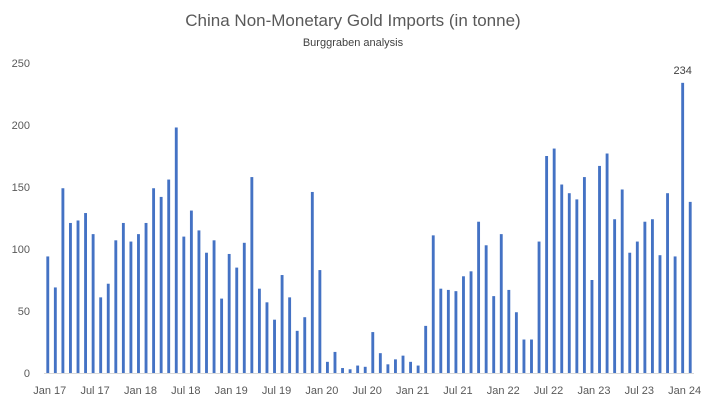  Describe the element at coordinates (682, 71) in the screenshot. I see `data-labels: 234` at that location.